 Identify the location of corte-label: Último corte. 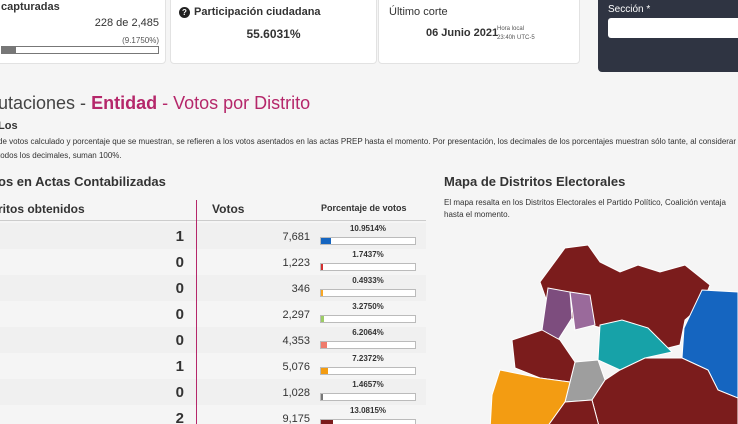
(418, 12).